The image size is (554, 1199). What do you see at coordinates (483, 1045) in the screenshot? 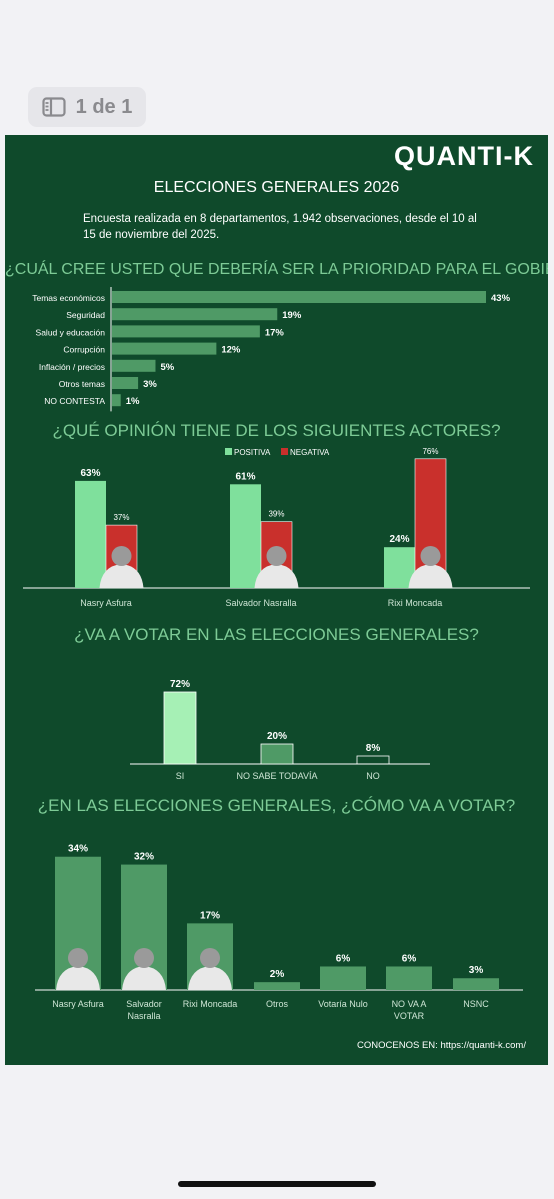
I see `footer-url: https://quanti-k.com/` at bounding box center [483, 1045].